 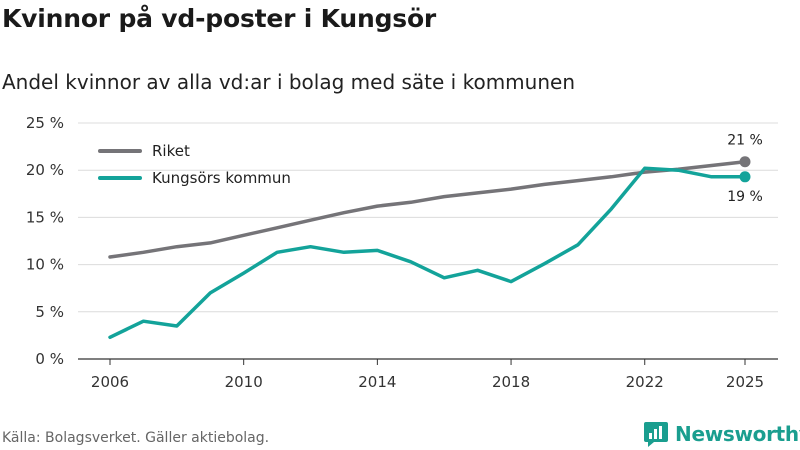 What do you see at coordinates (377, 382) in the screenshot?
I see `x-tick-label: 2014` at bounding box center [377, 382].